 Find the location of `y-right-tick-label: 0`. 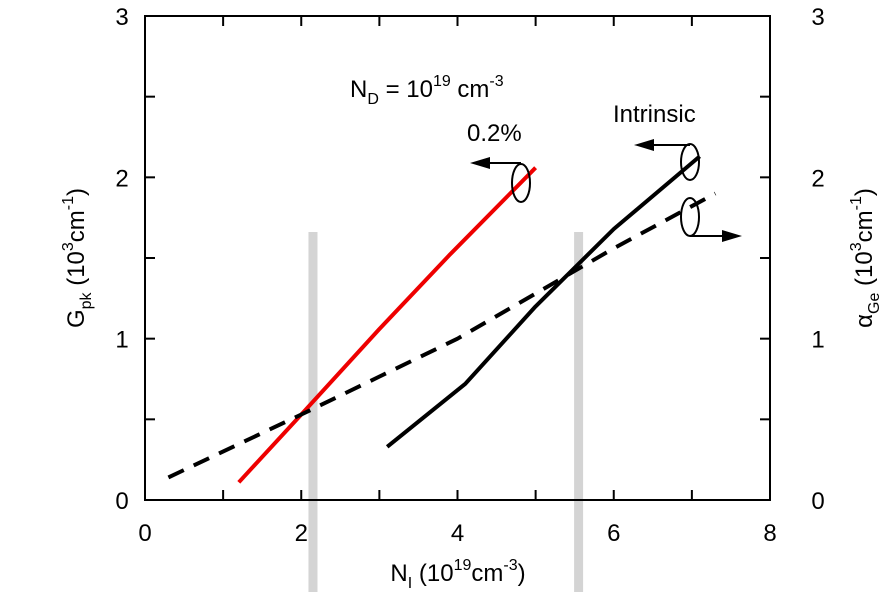

y-right-tick-label: 0 is located at coordinates (817, 501).